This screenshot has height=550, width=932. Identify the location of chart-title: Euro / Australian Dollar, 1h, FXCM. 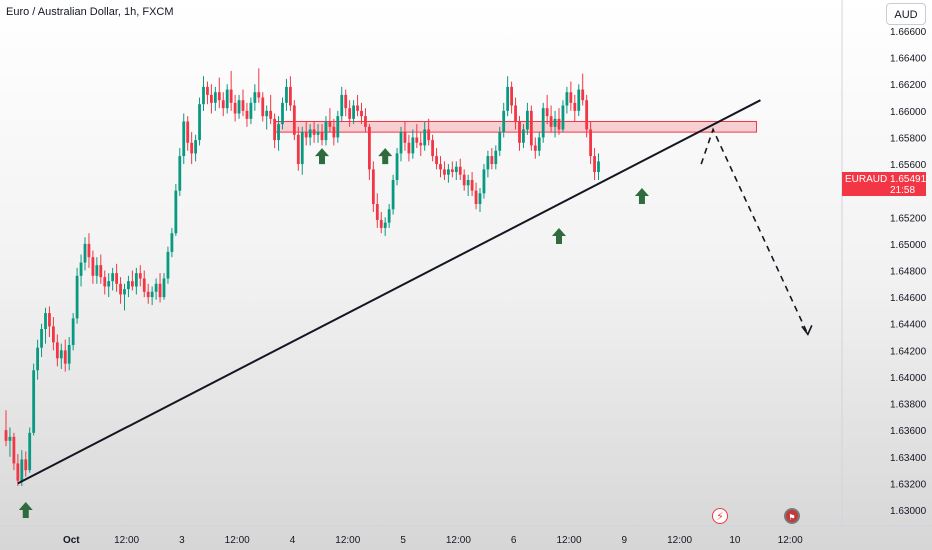
(90, 12).